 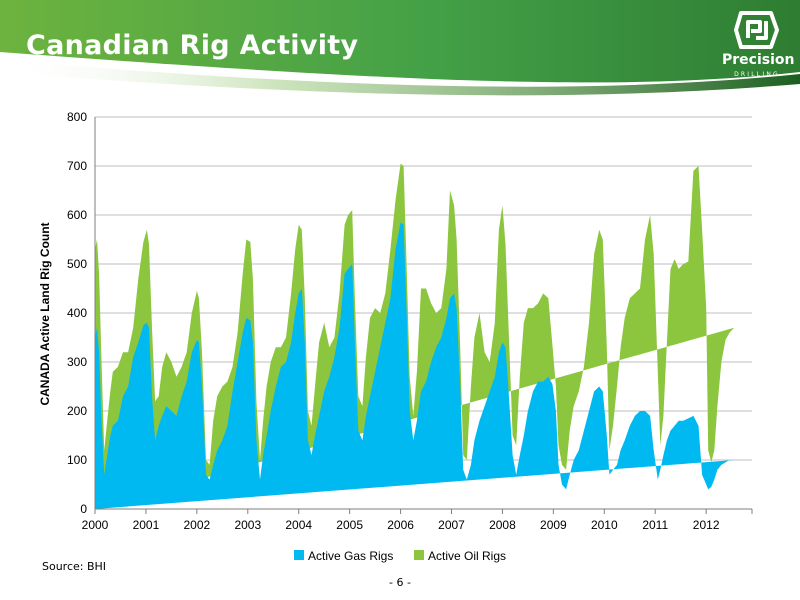 I want to click on y-tick-label-400: 400, so click(x=77, y=313).